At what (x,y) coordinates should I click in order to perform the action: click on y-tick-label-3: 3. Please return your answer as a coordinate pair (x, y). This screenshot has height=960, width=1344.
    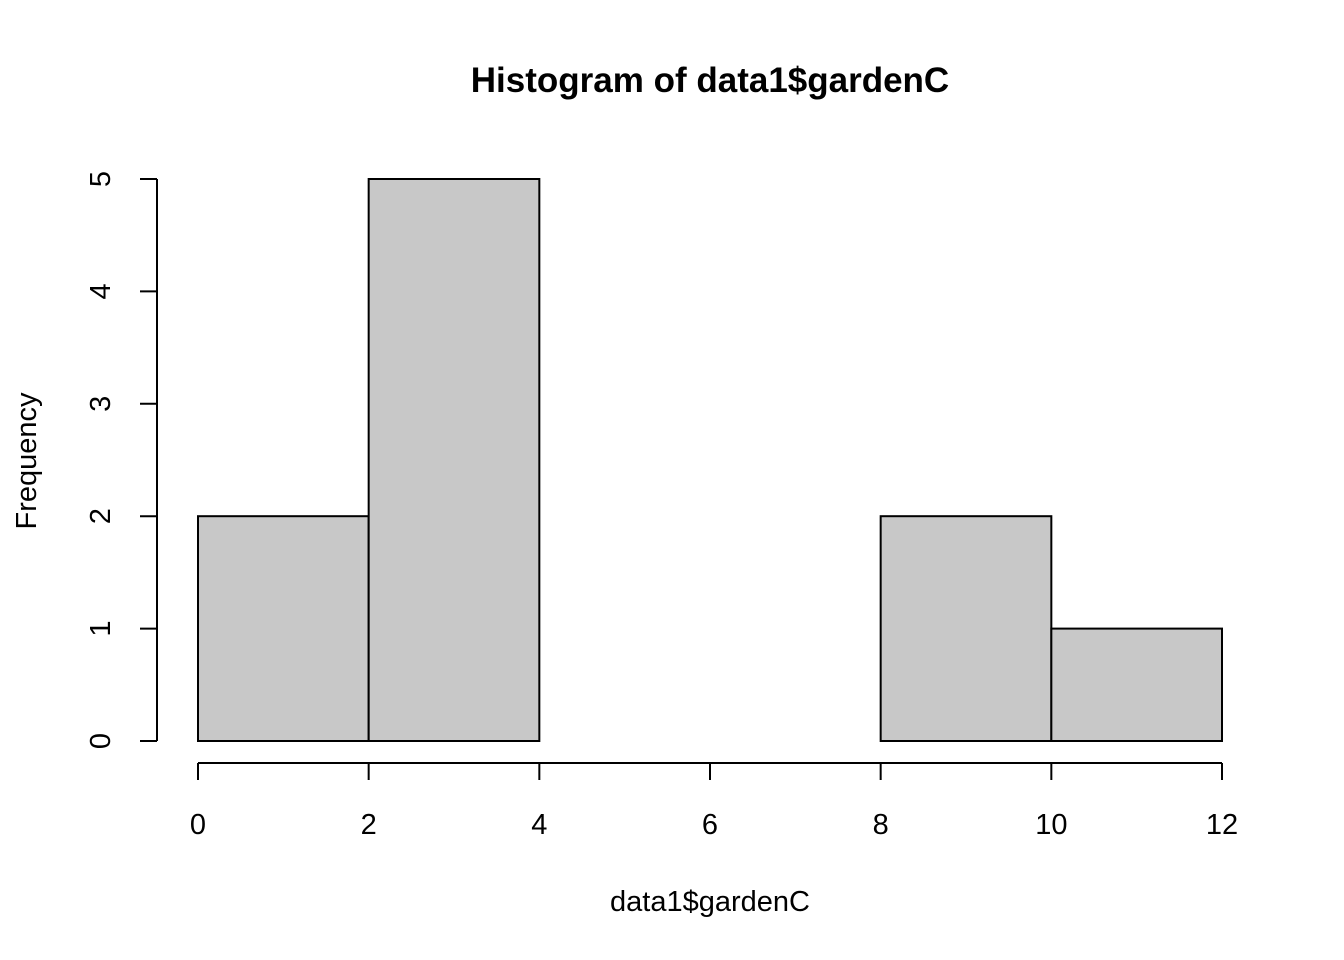
    Looking at the image, I should click on (101, 404).